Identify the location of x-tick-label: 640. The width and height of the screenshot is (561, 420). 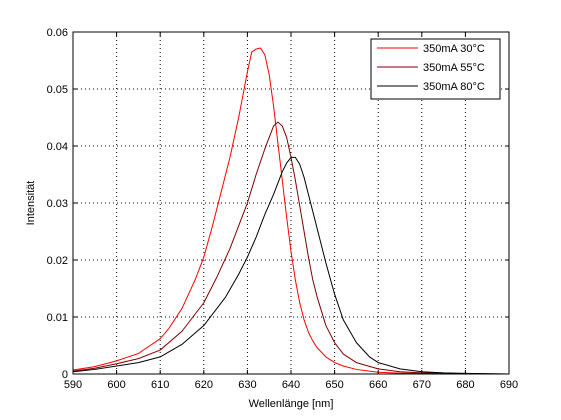
(291, 385).